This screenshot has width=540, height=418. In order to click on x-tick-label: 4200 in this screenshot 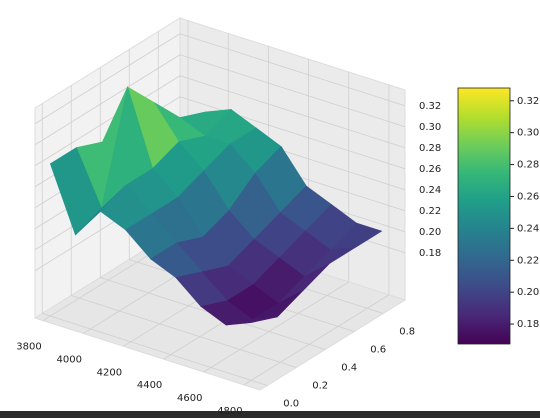, I will do `click(109, 372)`.